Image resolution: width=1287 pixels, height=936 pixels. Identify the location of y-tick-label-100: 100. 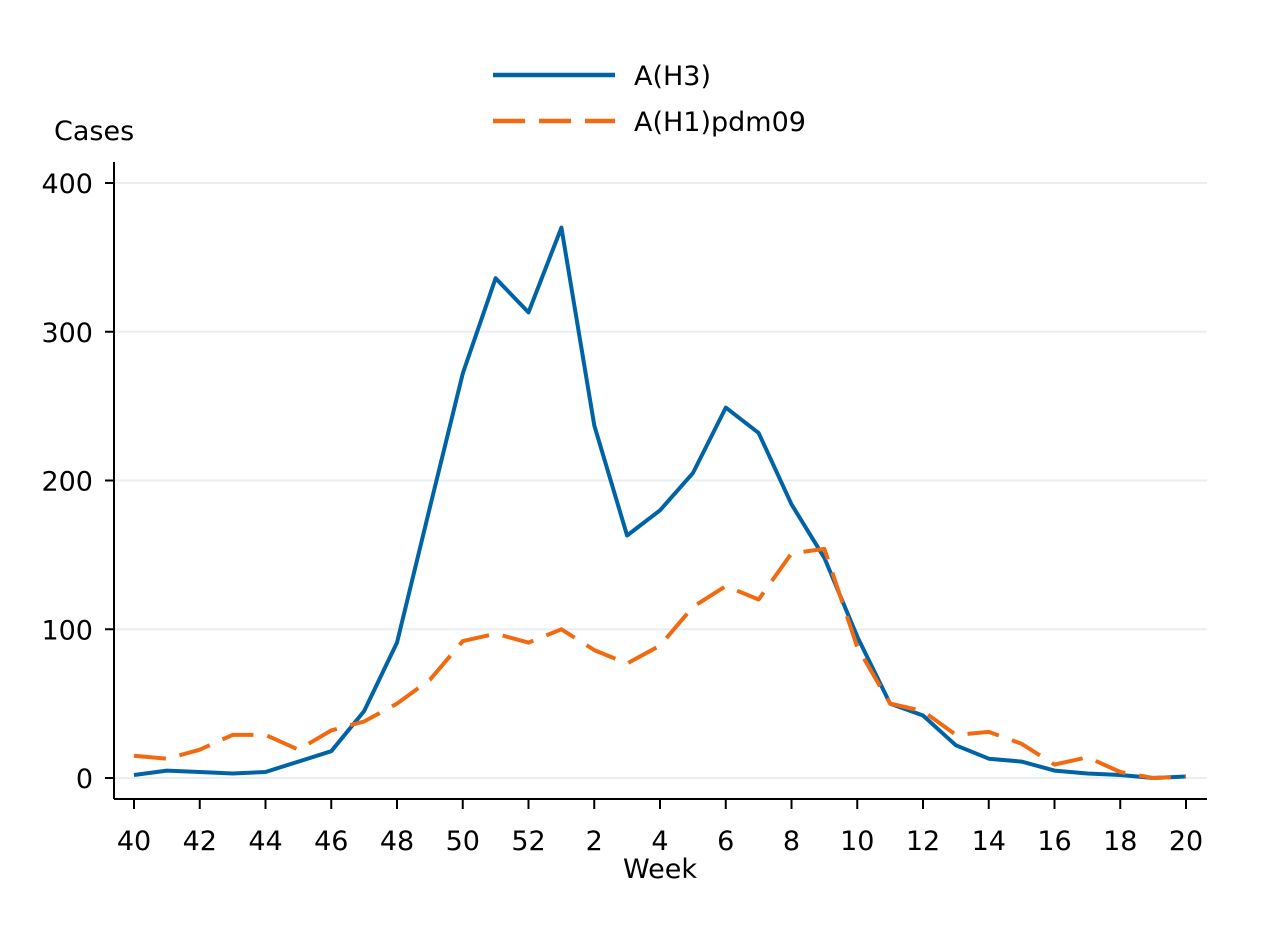
(67, 630).